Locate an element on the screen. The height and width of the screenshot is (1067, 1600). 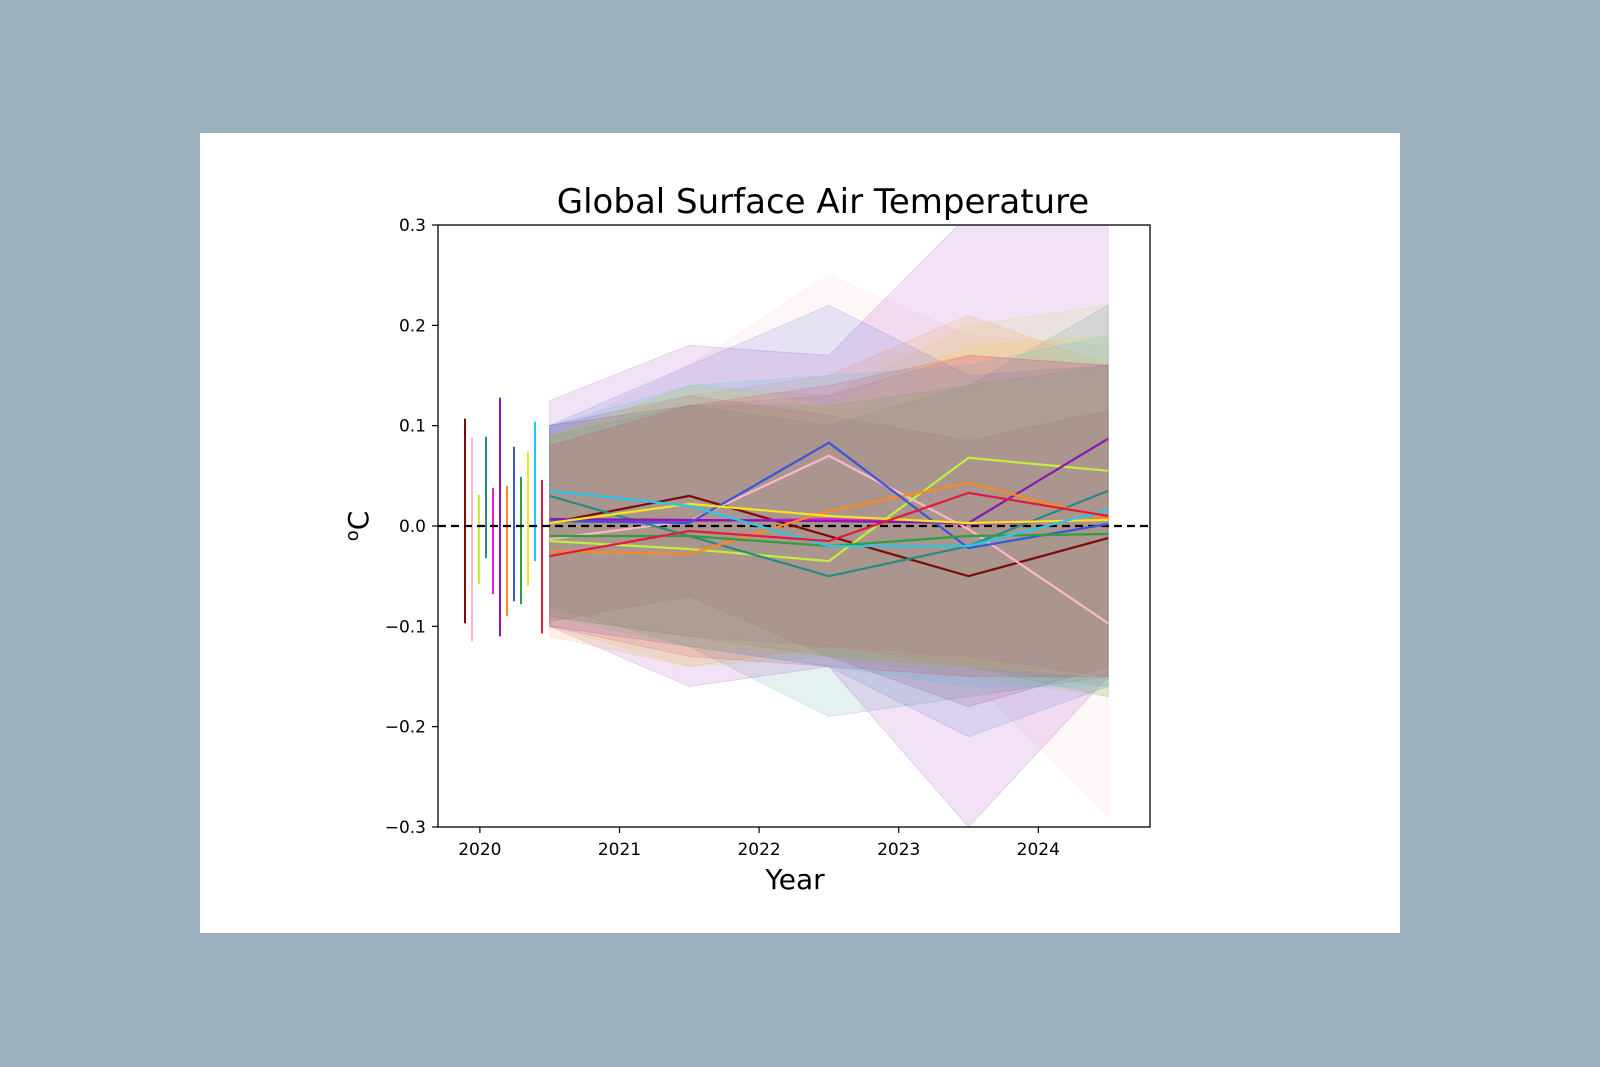
spread-bars is located at coordinates (503, 519).